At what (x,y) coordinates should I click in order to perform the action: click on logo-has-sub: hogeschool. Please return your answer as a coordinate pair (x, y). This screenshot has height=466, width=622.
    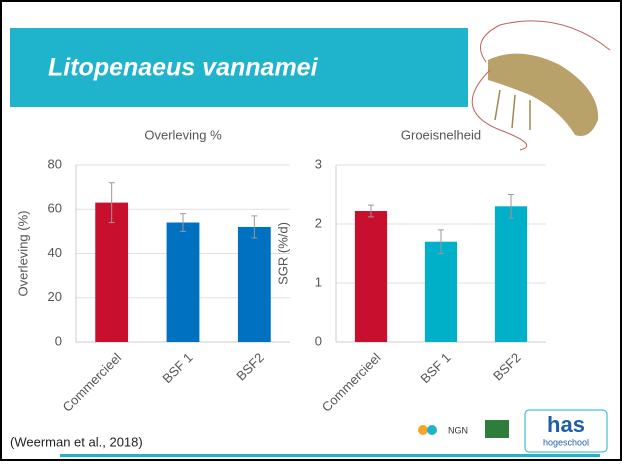
    Looking at the image, I should click on (566, 442).